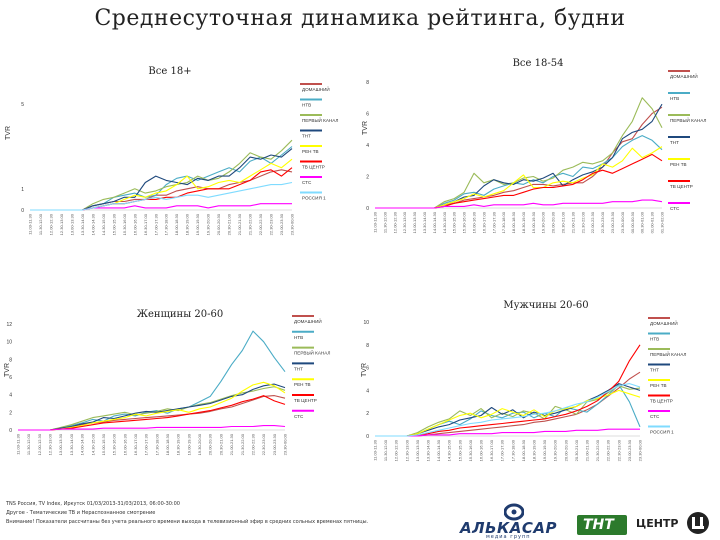 The image size is (720, 540). Describe the element at coordinates (7, 370) in the screenshot. I see `y-axis-label: TVR` at that location.